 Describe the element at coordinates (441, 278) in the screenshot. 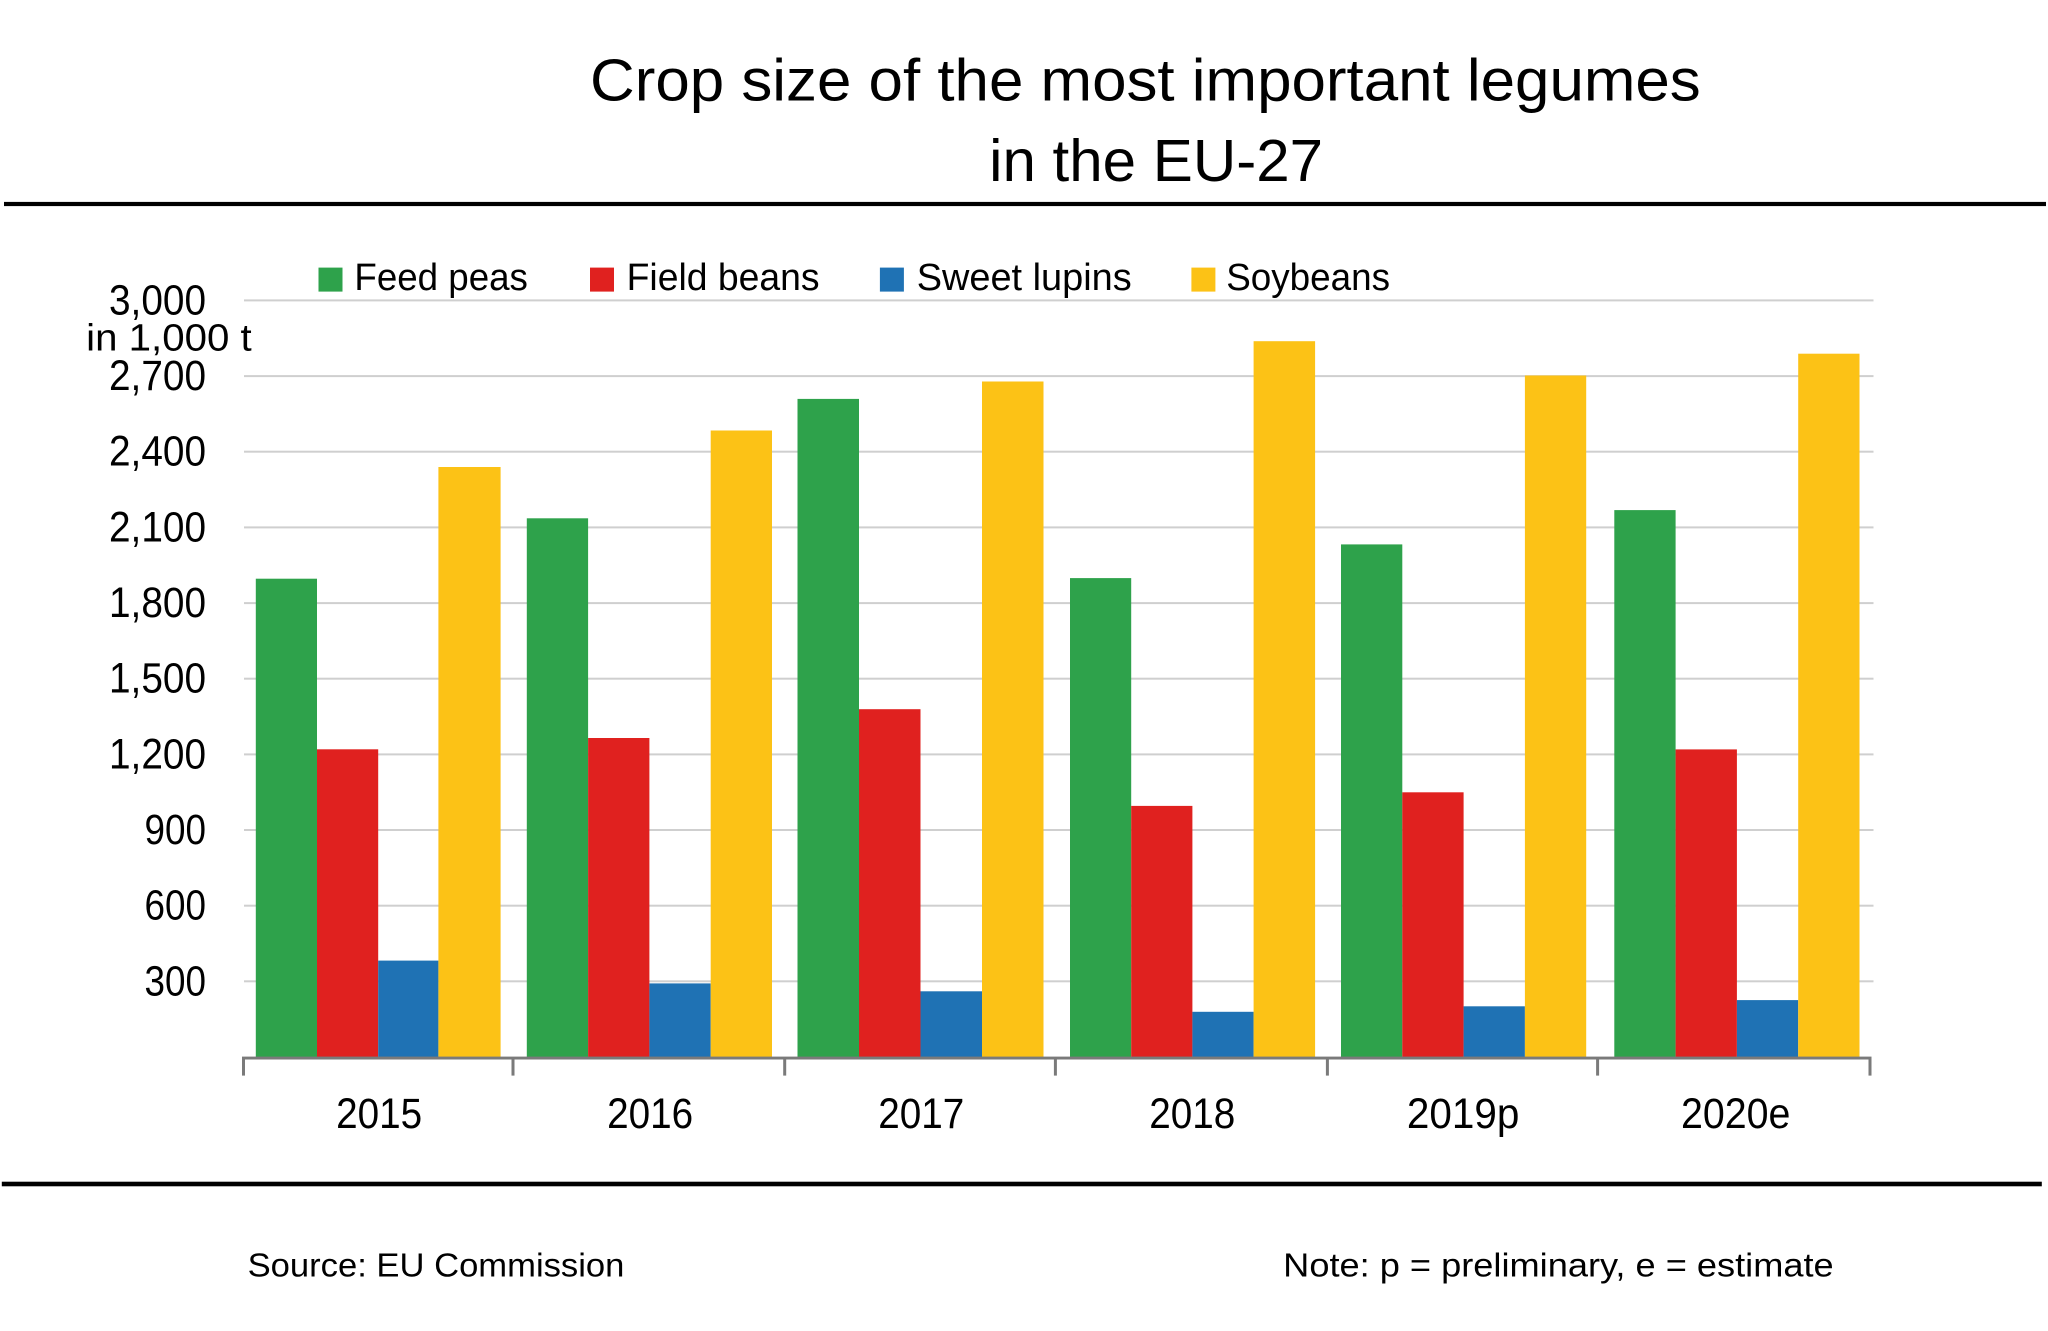

I see `svg-text: Feed peas` at that location.